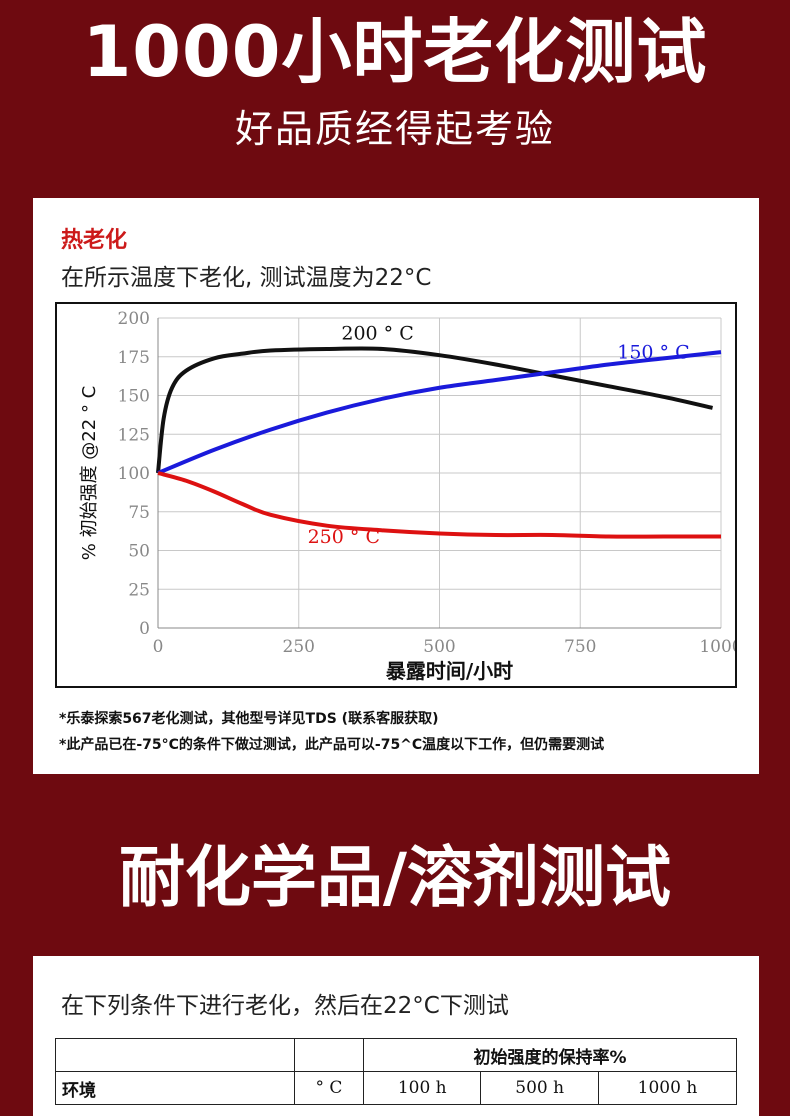 This screenshot has height=1116, width=790. What do you see at coordinates (422, 1088) in the screenshot?
I see `table-hour-header: 100 h` at bounding box center [422, 1088].